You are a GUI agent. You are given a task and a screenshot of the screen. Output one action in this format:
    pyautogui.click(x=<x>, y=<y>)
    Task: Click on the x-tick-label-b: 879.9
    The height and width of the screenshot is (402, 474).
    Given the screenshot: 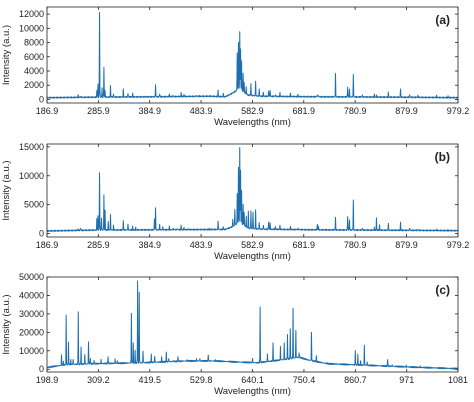 What is the action you would take?
    pyautogui.click(x=406, y=245)
    